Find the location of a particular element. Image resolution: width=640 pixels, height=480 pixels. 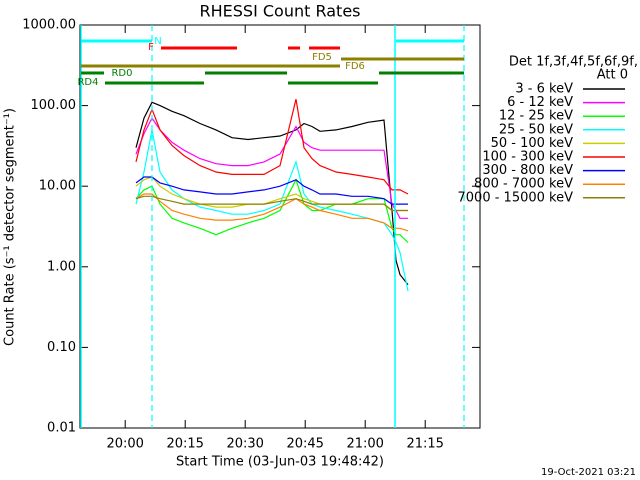

flag-label: F is located at coordinates (151, 47).